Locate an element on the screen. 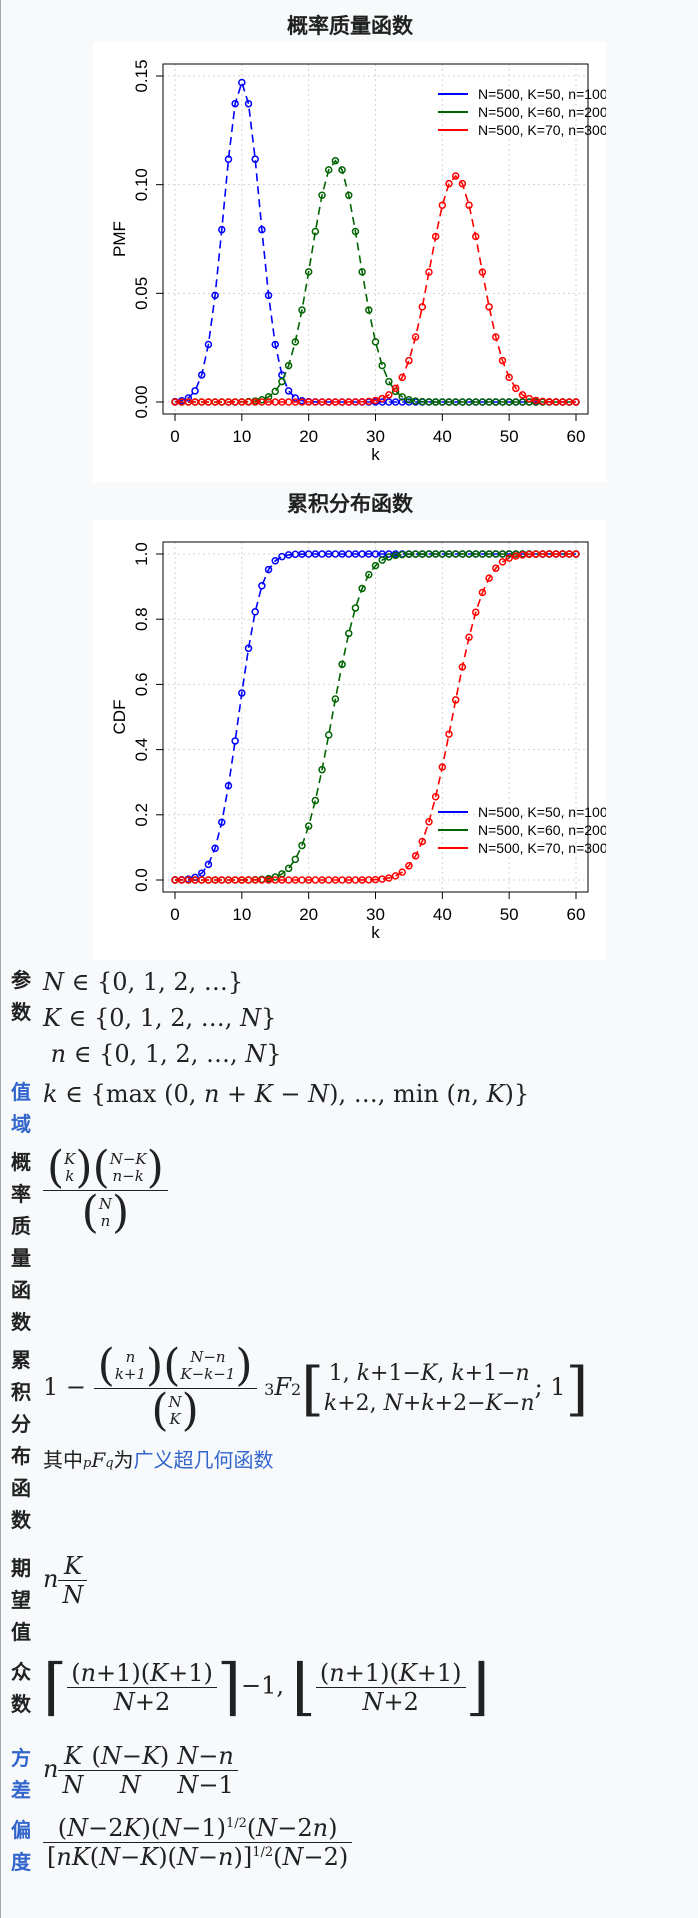  y-tick-label: 0.8 is located at coordinates (141, 619).